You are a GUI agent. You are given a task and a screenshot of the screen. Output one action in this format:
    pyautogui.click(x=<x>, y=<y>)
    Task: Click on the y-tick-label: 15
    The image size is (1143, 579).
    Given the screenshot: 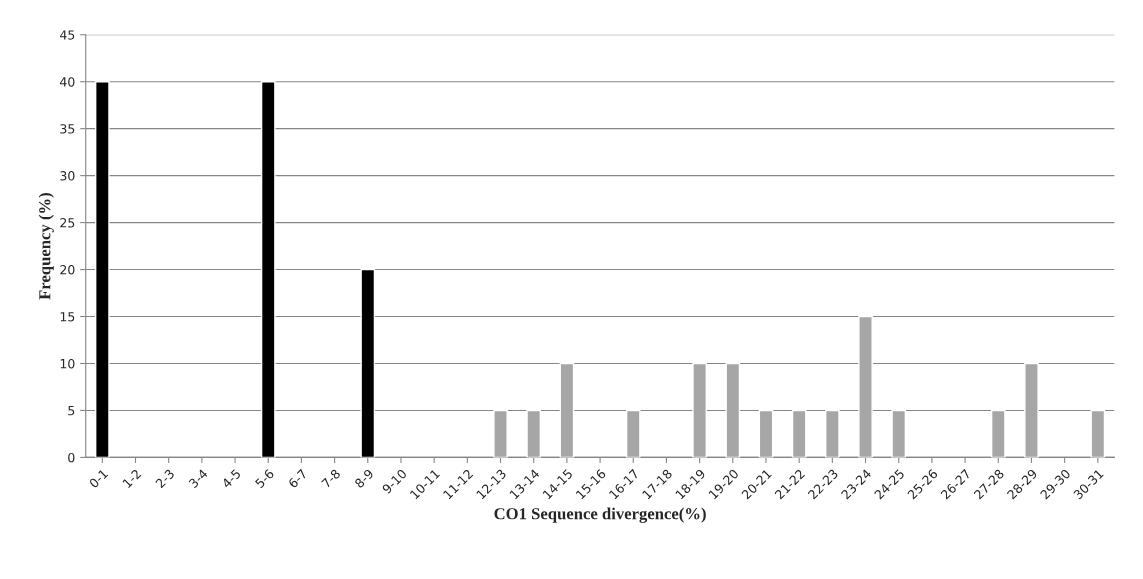 What is the action you would take?
    pyautogui.click(x=67, y=317)
    